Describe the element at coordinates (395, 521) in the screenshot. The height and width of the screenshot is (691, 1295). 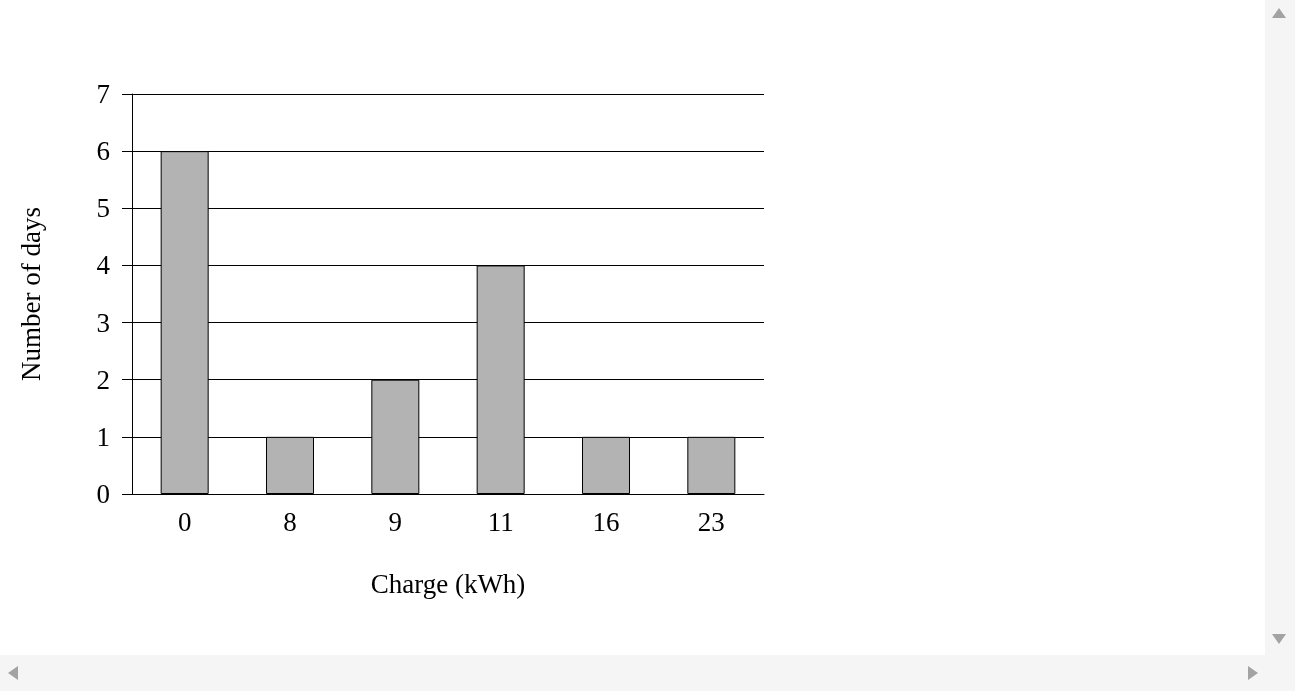
I see `x-tick-label: 9` at that location.